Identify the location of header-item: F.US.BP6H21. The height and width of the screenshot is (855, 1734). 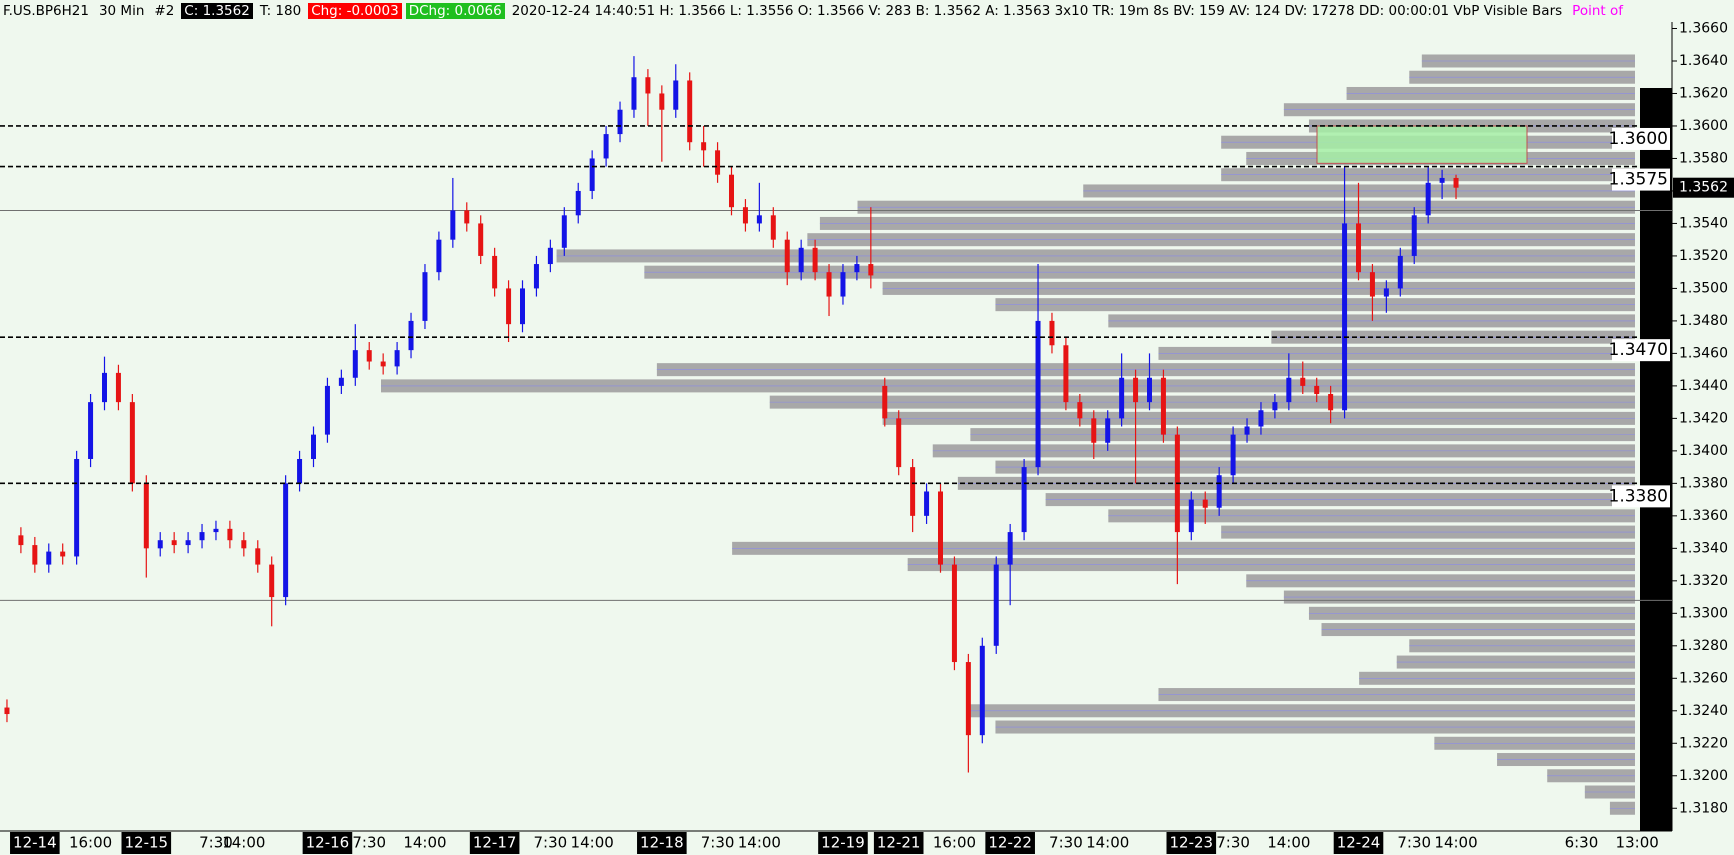
(46, 11).